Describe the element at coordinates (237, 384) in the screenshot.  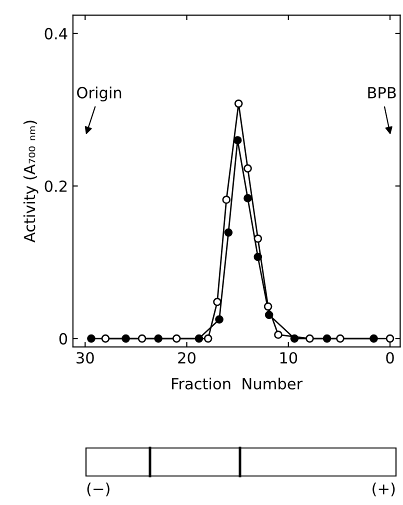
I see `x-axis-title: Fraction Number` at that location.